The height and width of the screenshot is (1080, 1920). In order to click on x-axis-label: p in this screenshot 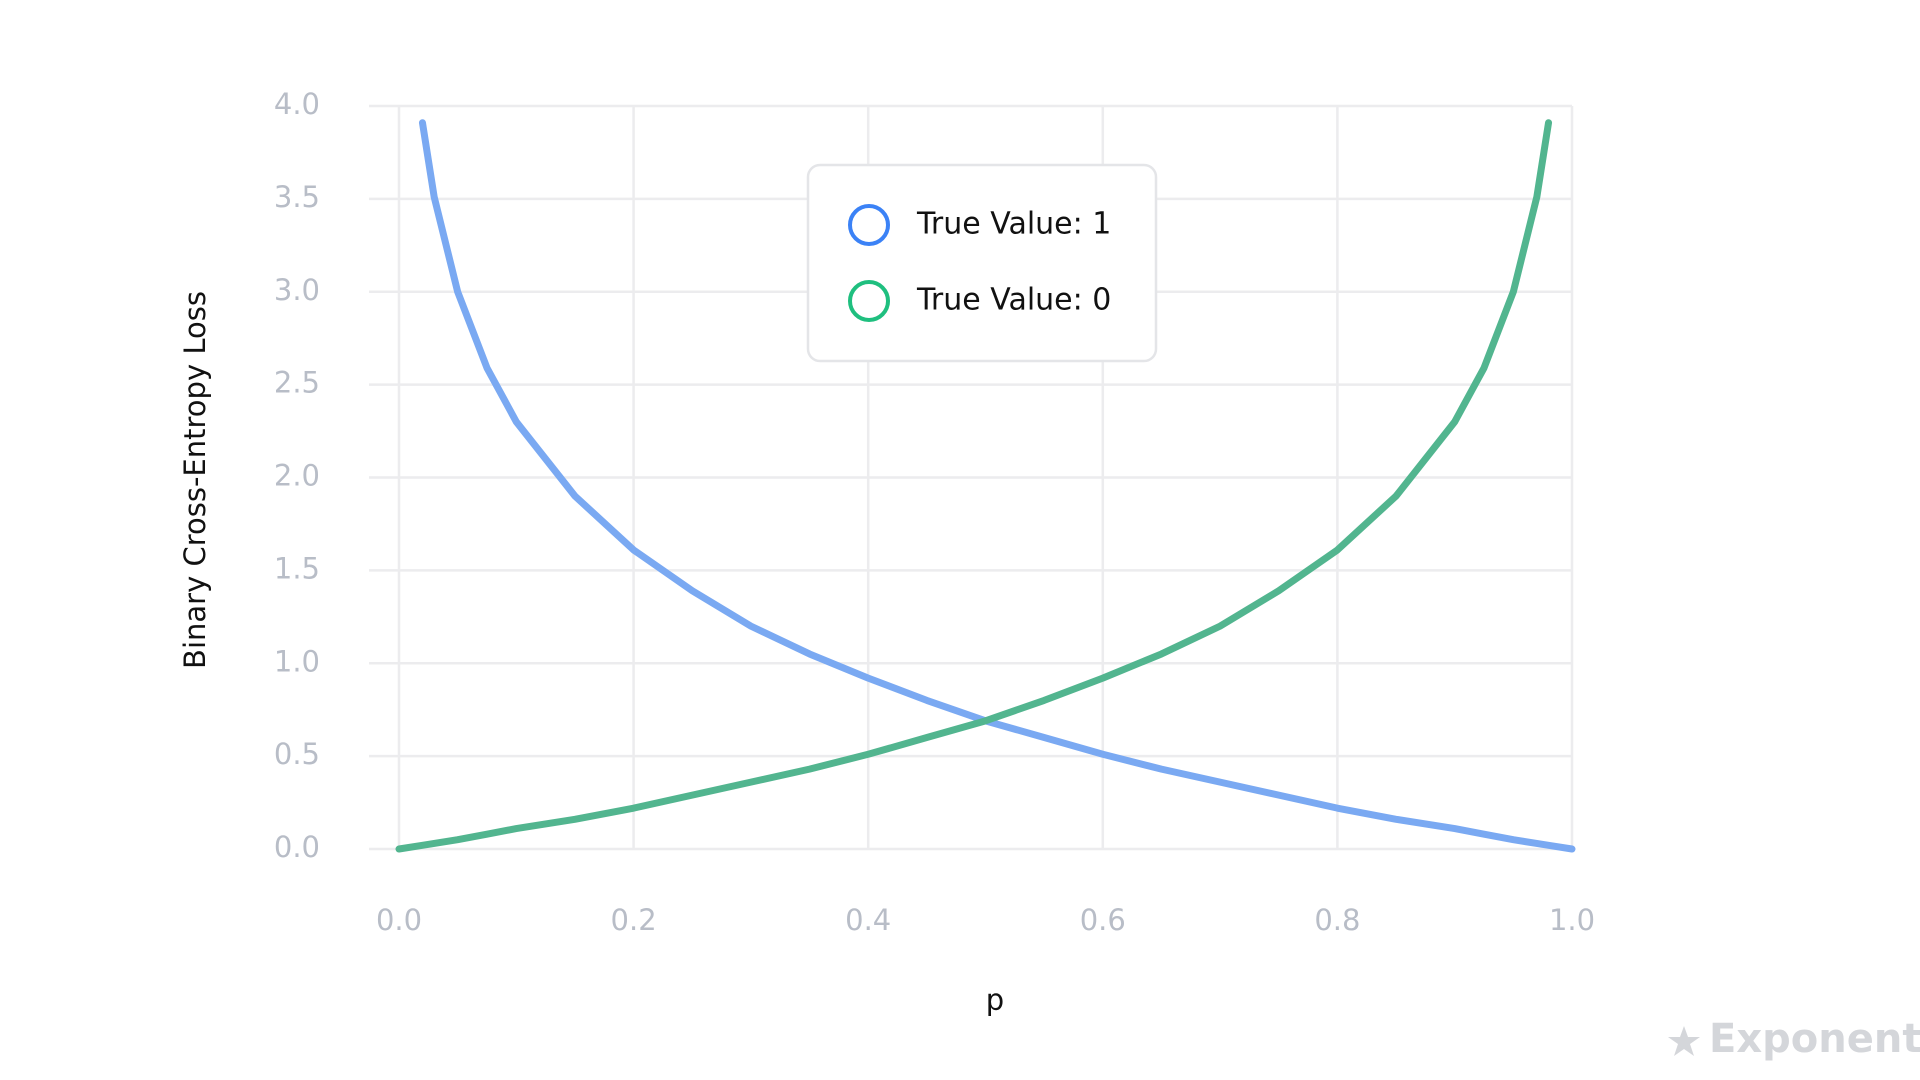, I will do `click(995, 1000)`.